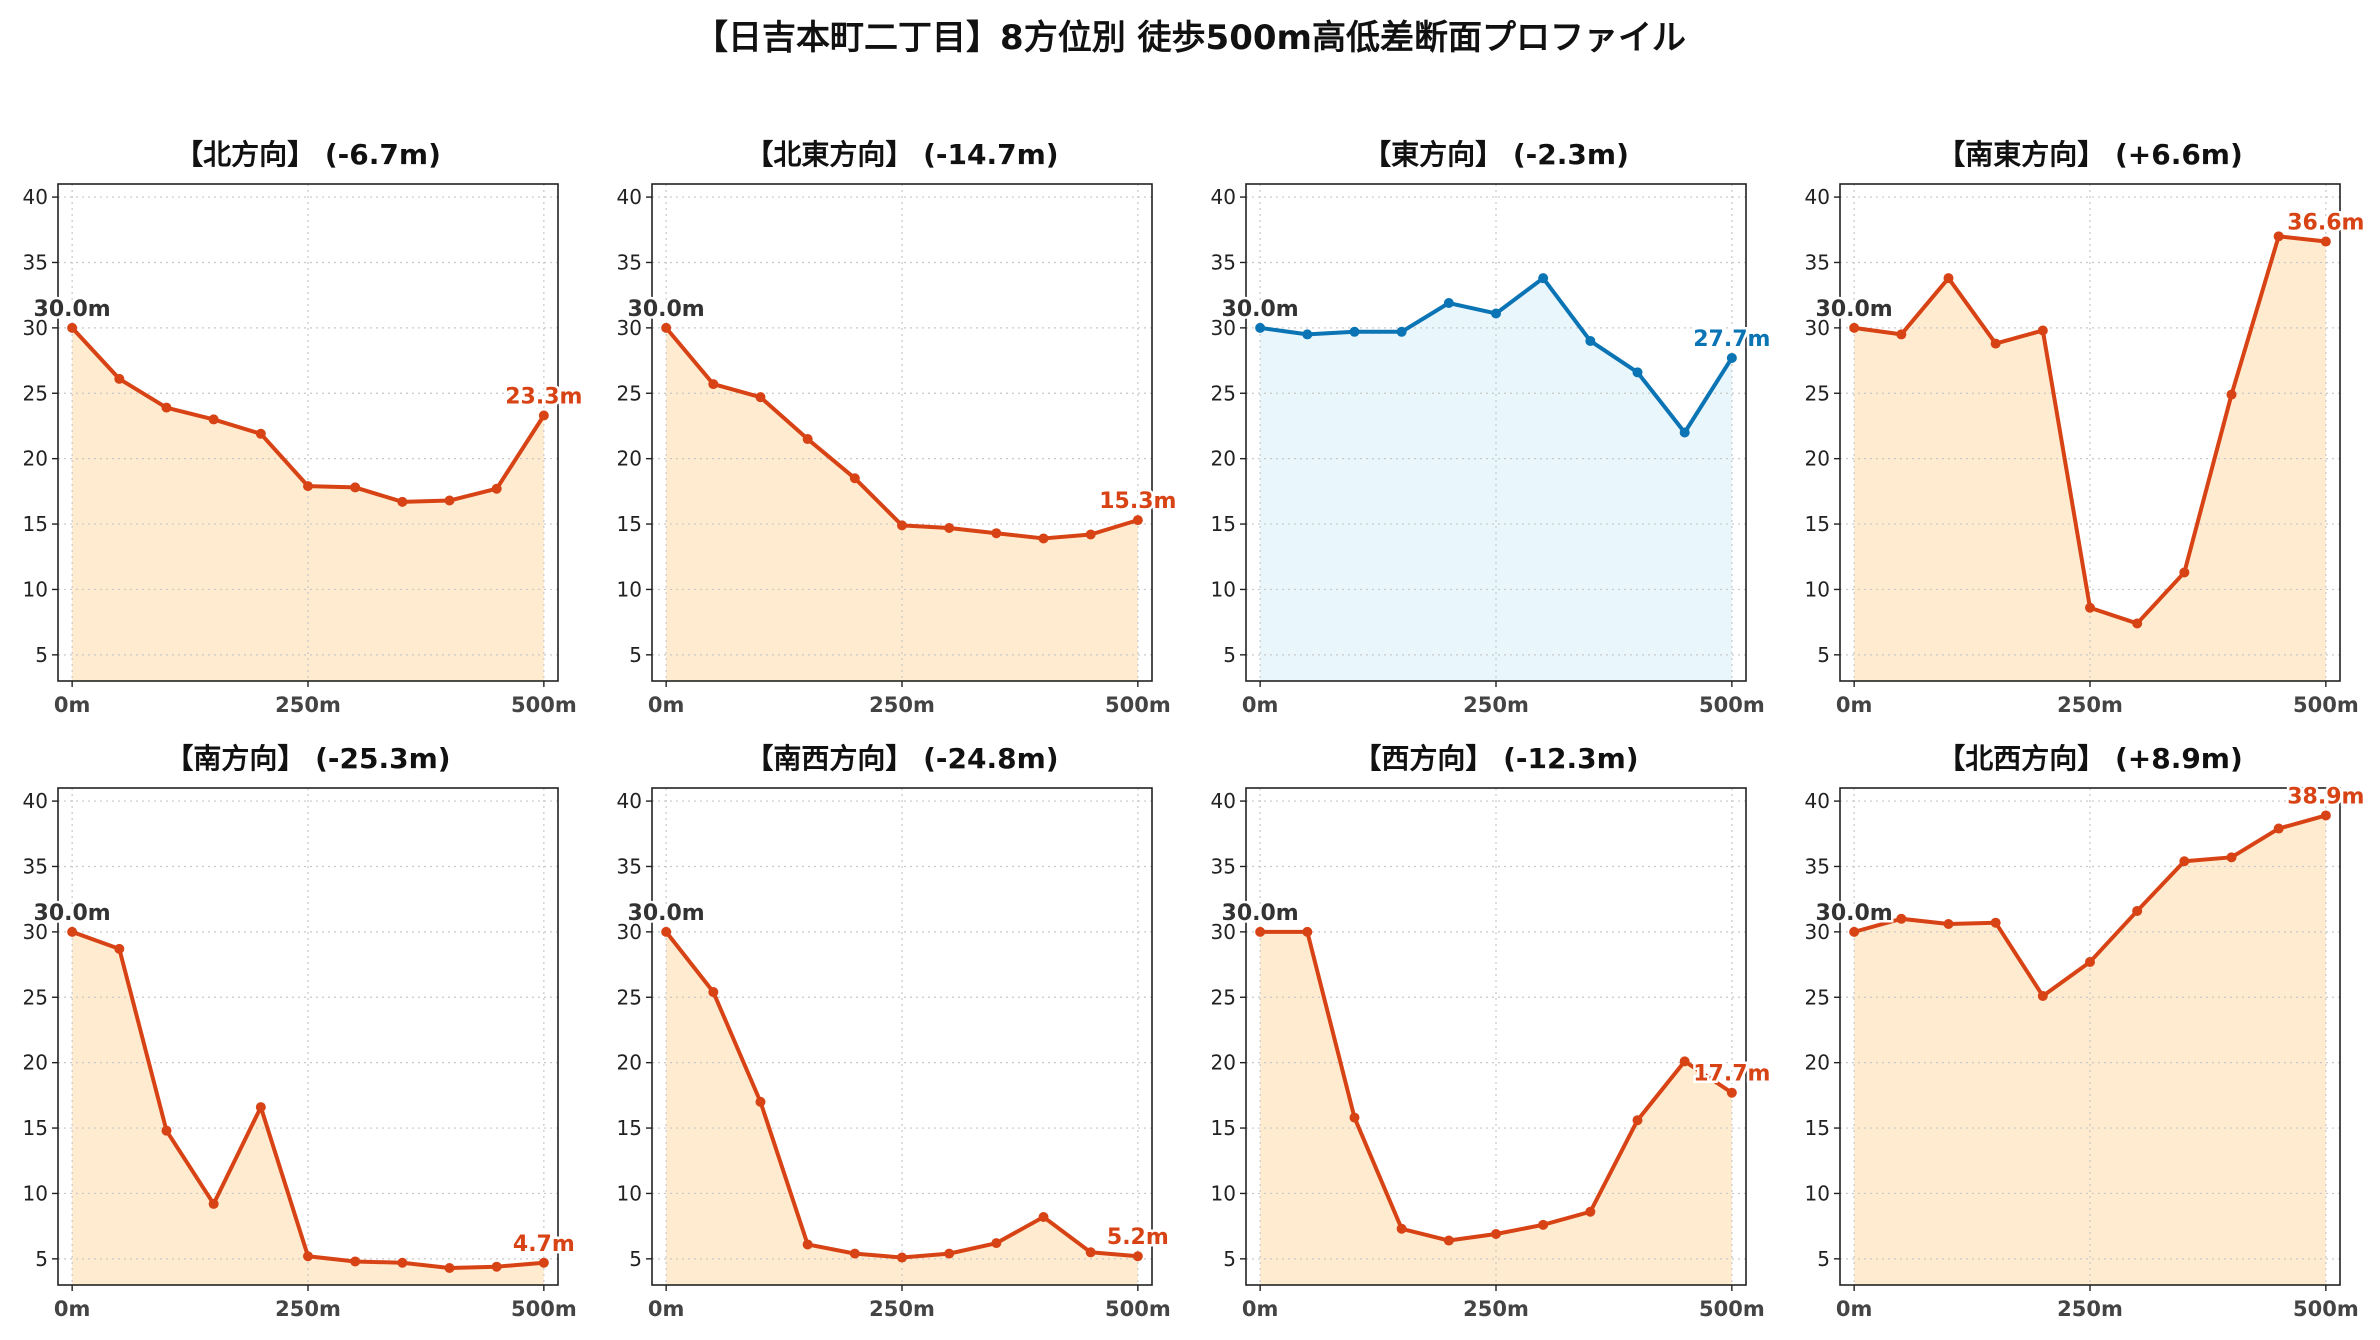  I want to click on subplot-title: 【東方向】 (-2.3m), so click(1496, 154).